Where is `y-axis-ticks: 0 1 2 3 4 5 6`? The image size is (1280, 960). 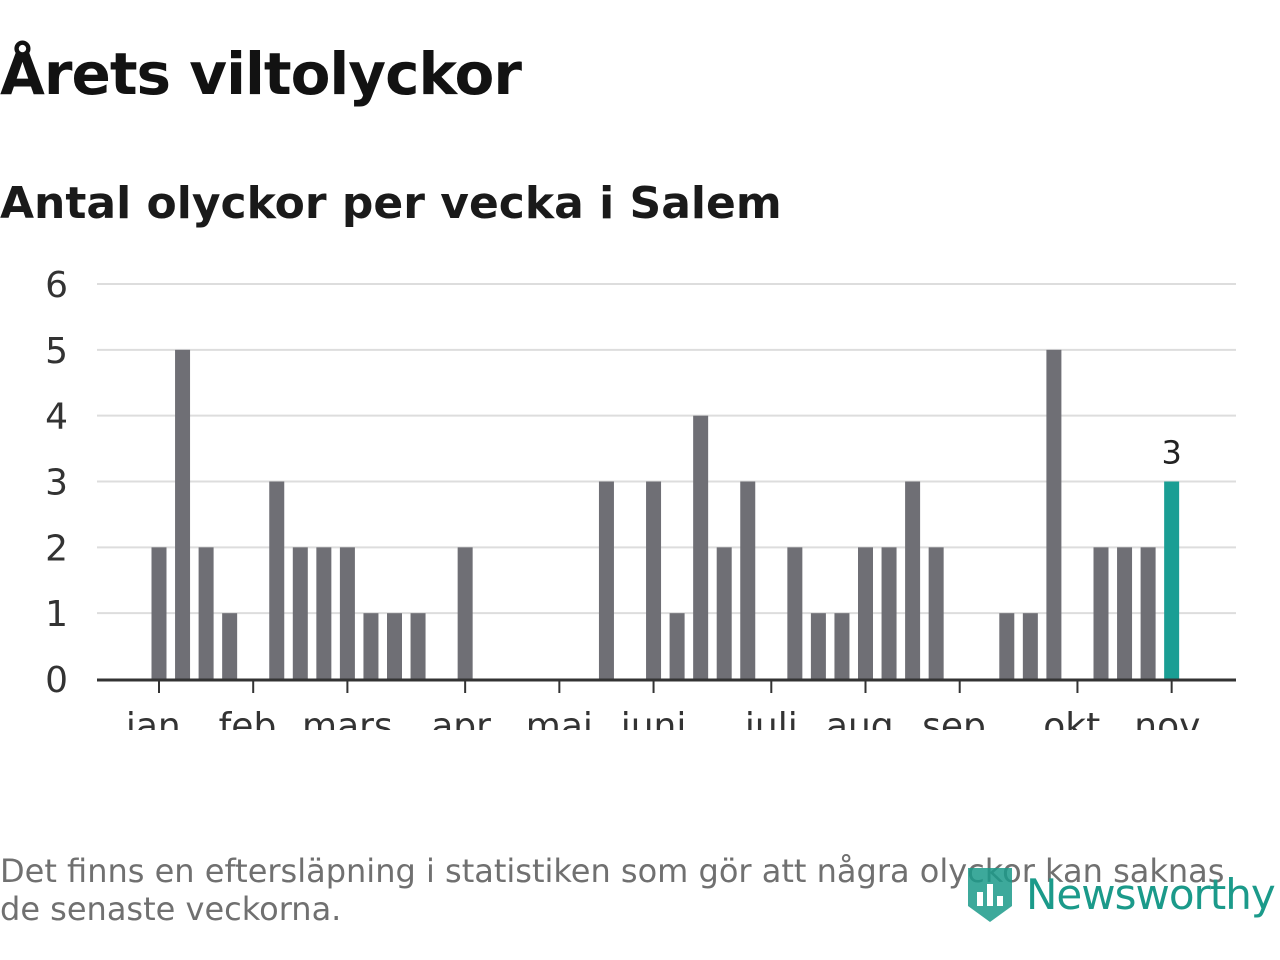 y-axis-ticks: 0 1 2 3 4 5 6 is located at coordinates (56, 483).